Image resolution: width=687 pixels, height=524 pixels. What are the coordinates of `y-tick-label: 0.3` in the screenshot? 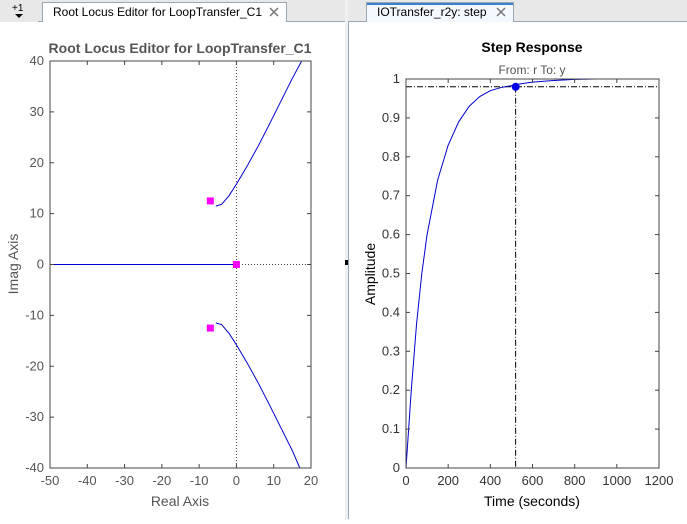 It's located at (391, 350).